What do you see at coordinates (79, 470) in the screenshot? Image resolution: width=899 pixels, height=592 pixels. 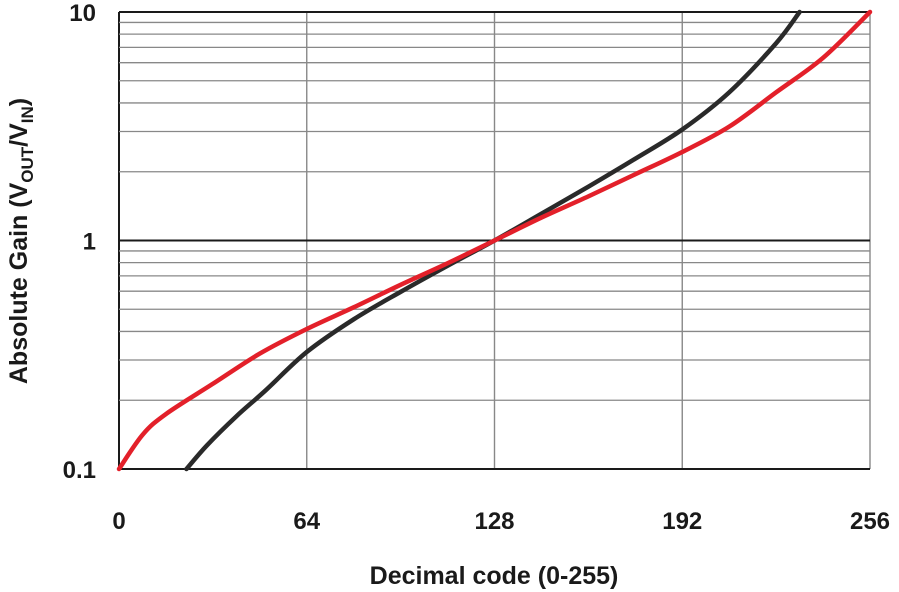 I see `y-tick-label: 0.1` at bounding box center [79, 470].